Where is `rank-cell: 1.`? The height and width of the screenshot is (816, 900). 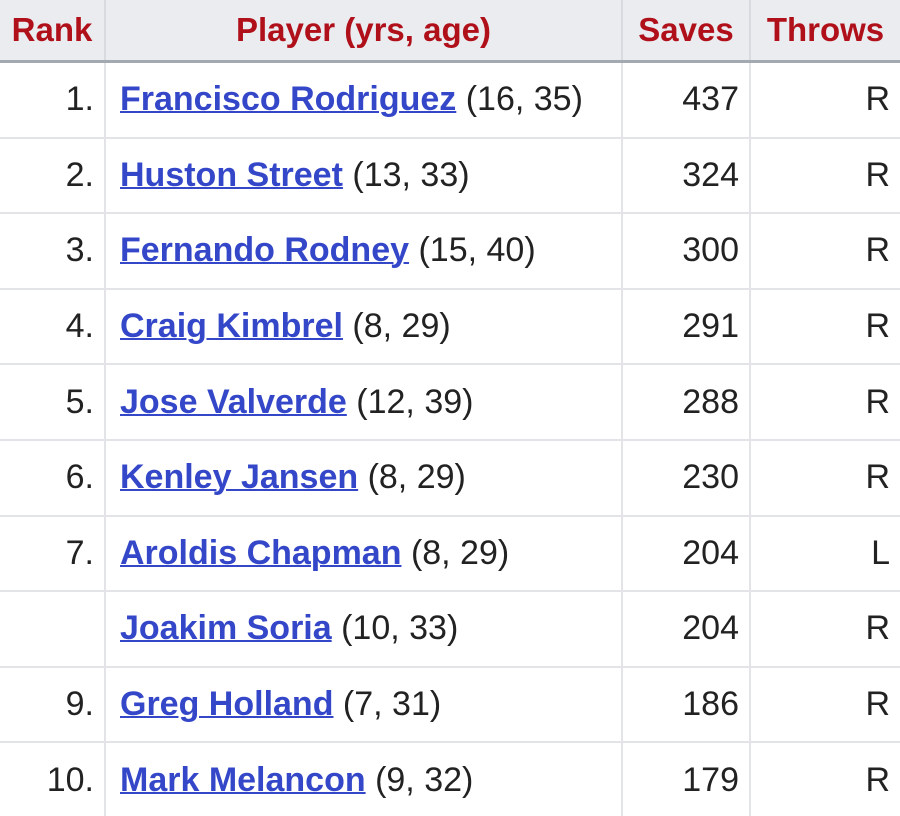
rank-cell: 1. is located at coordinates (53, 100).